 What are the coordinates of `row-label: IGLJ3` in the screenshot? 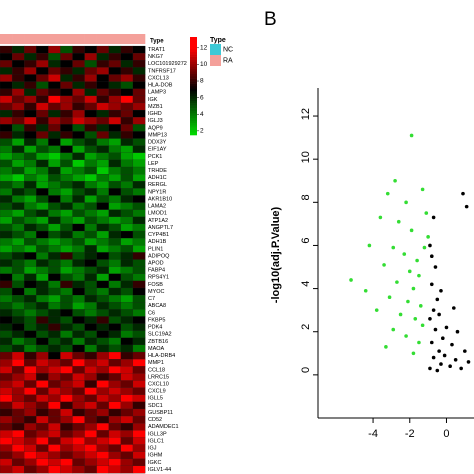 It's located at (155, 121).